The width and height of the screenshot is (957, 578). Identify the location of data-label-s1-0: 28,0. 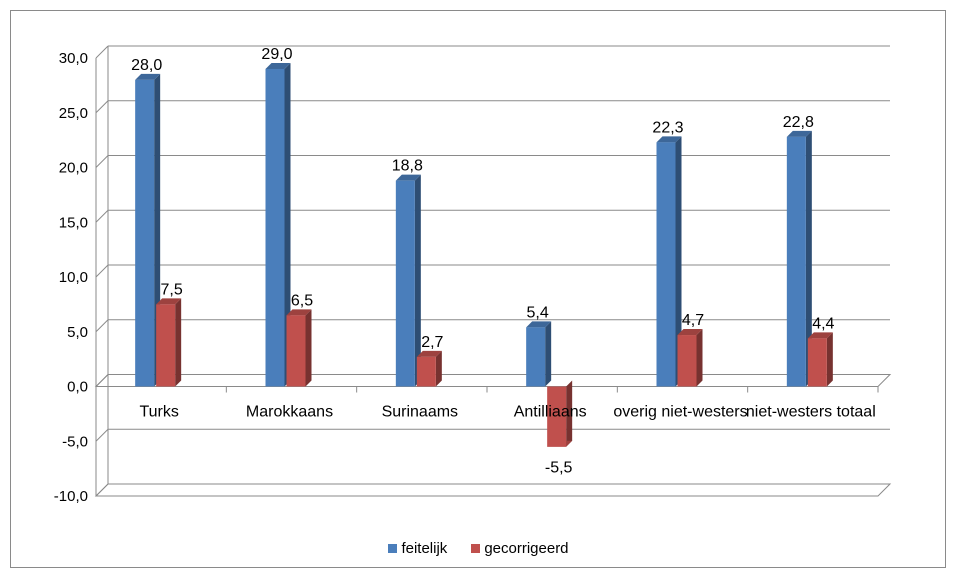
(146, 65).